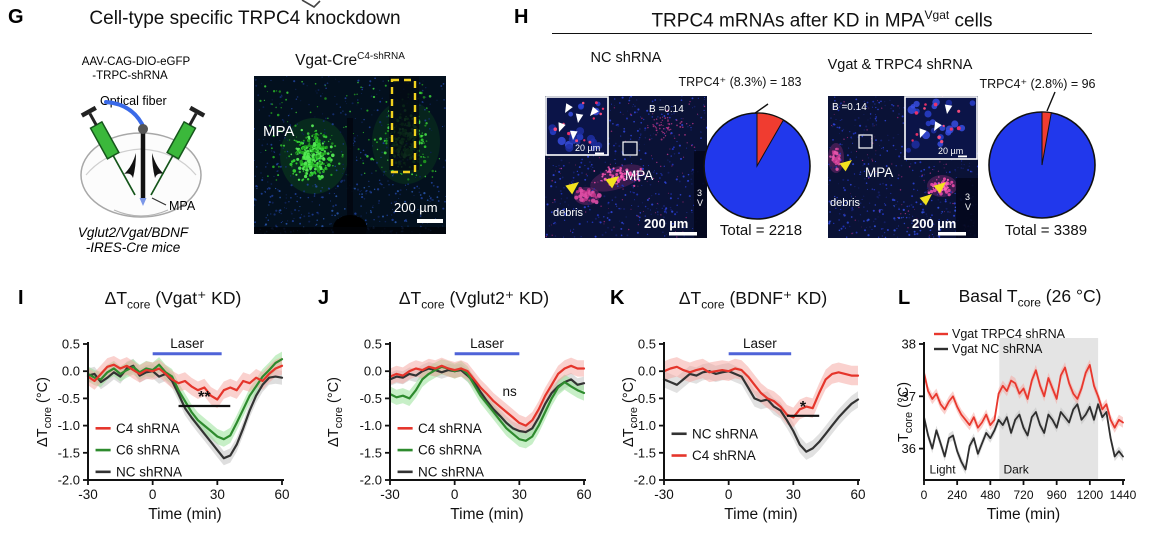 This screenshot has height=542, width=1157. Describe the element at coordinates (943, 470) in the screenshot. I see `svg-text: Light` at that location.